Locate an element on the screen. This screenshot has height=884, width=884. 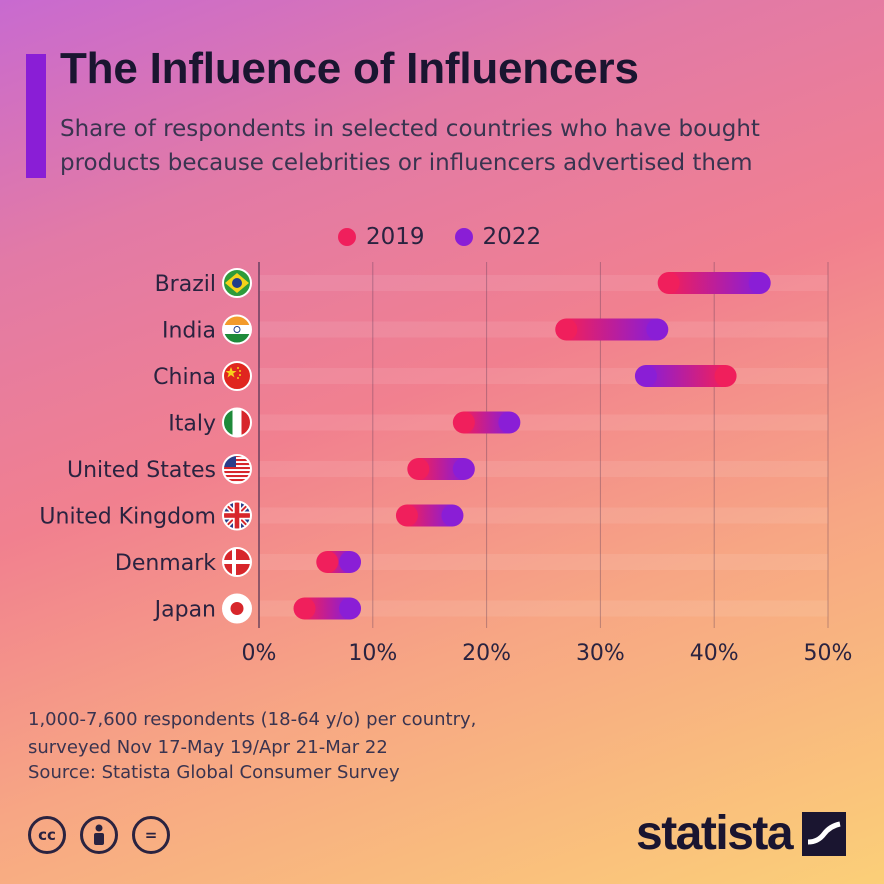
title-accent-bar is located at coordinates (36, 116).